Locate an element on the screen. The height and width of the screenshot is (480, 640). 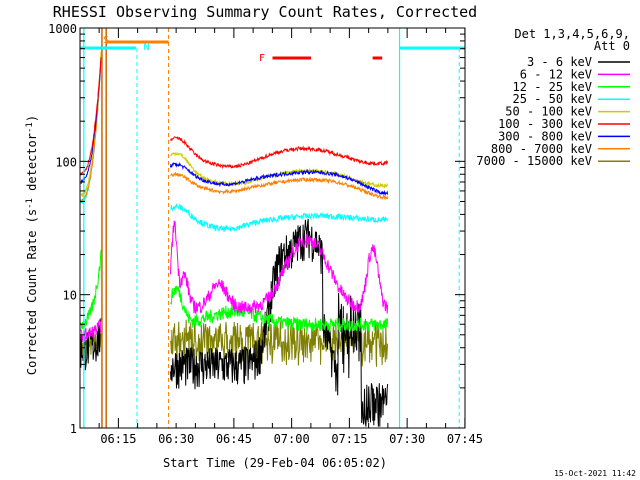
legend-label-3: 12 - 25 keV is located at coordinates (552, 87).